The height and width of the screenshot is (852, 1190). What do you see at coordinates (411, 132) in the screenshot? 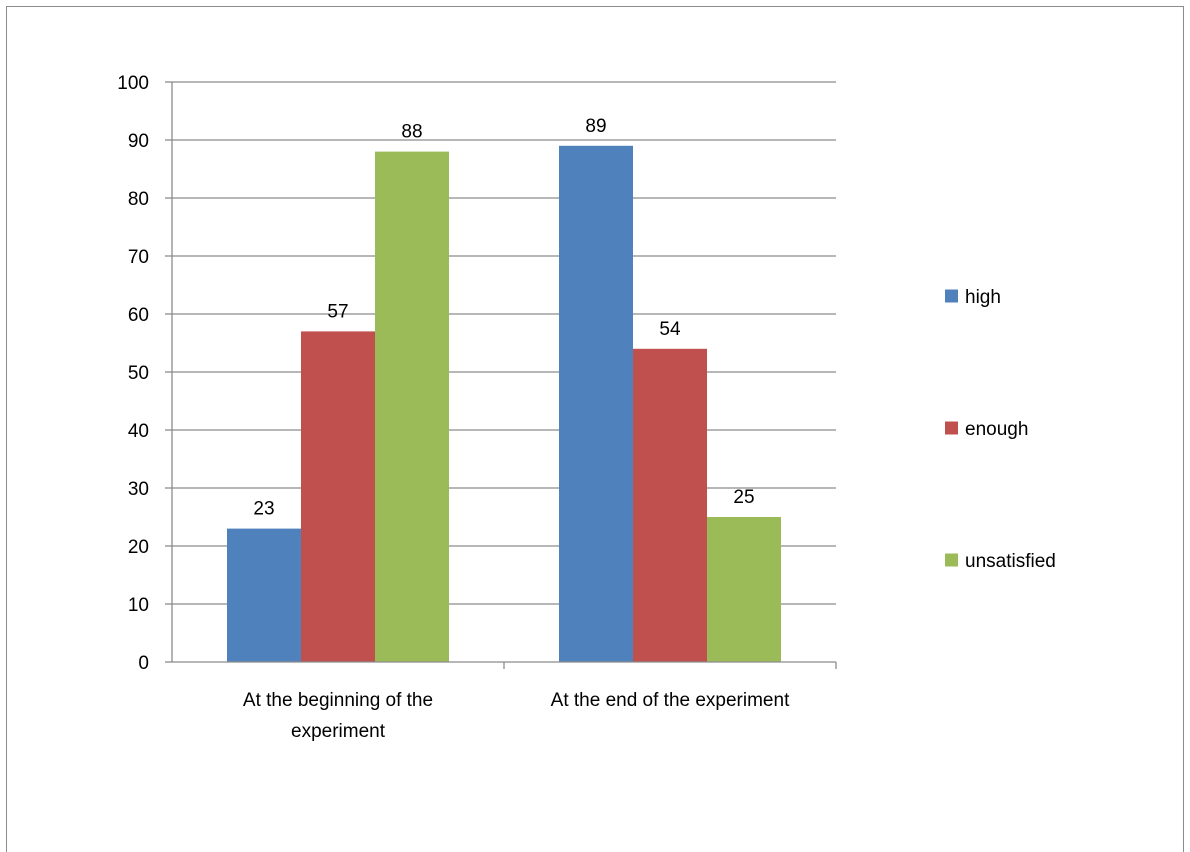
I see `data-label: 88` at bounding box center [411, 132].